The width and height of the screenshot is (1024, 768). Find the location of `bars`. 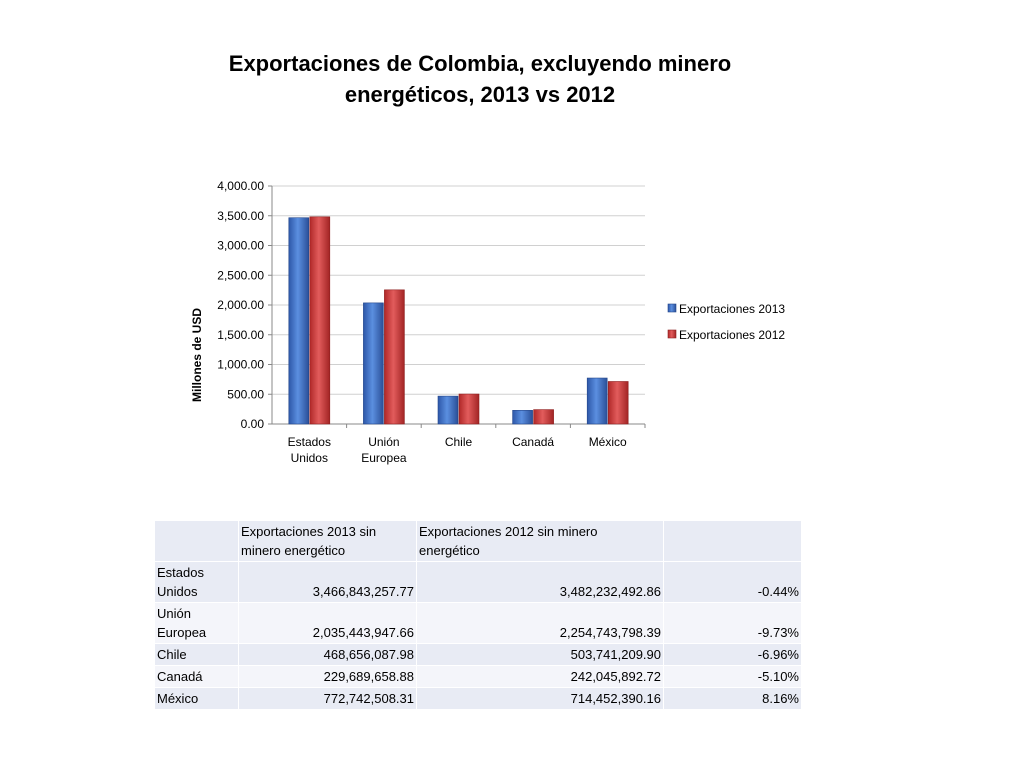

bars is located at coordinates (458, 320).